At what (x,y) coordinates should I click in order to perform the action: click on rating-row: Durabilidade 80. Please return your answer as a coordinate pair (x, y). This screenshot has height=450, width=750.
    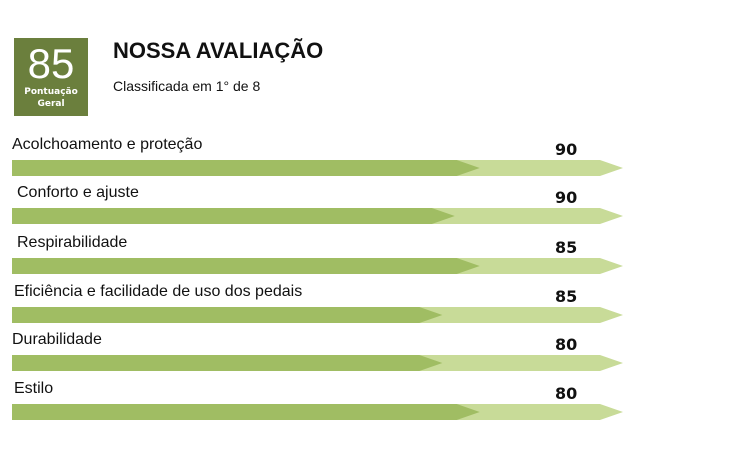
    Looking at the image, I should click on (350, 356).